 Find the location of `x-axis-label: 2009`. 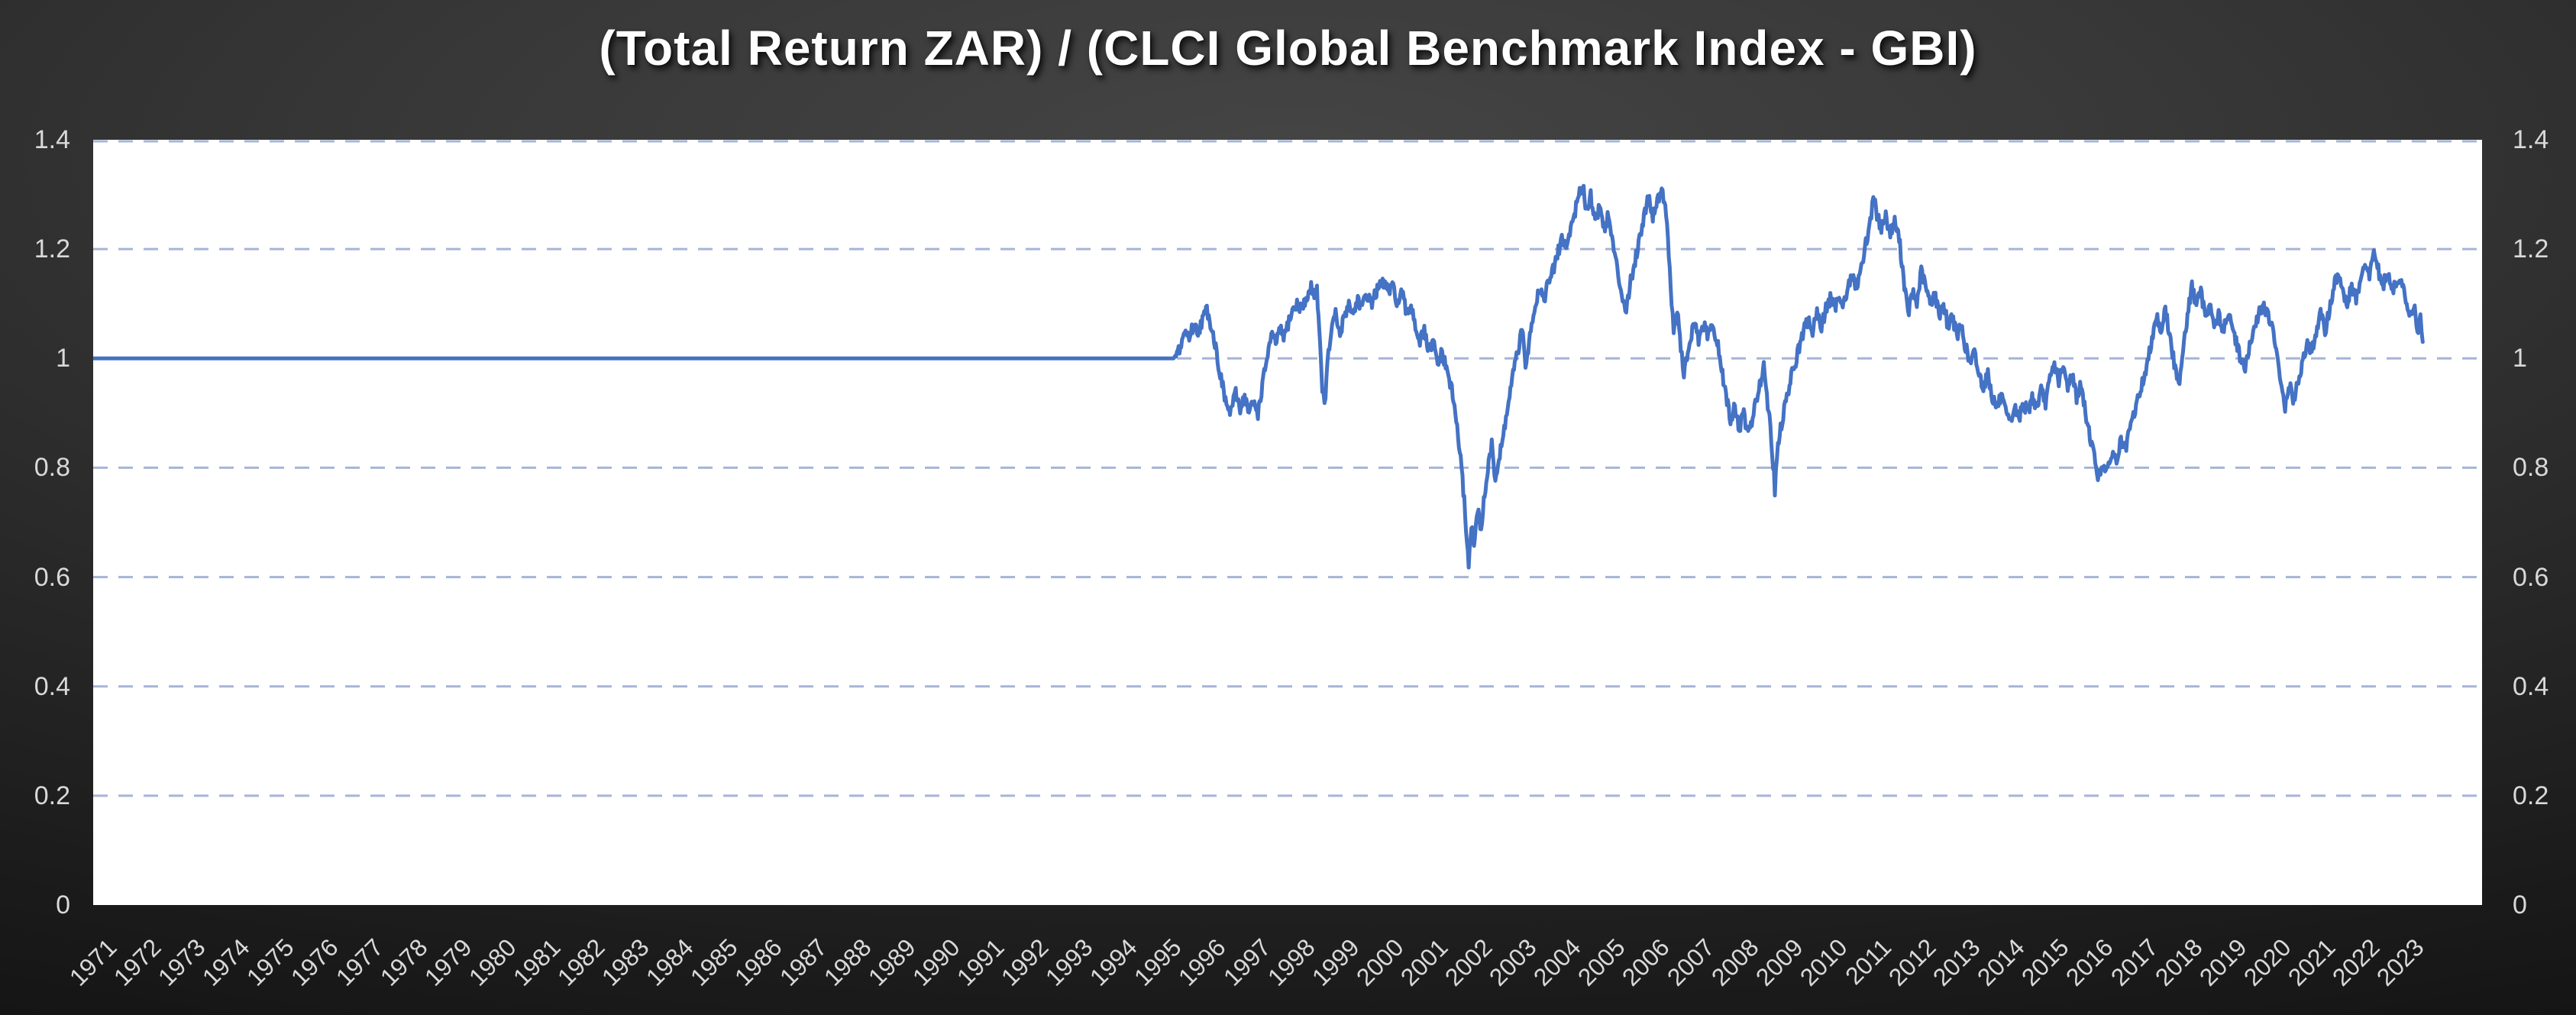

x-axis-label: 2009 is located at coordinates (1779, 962).